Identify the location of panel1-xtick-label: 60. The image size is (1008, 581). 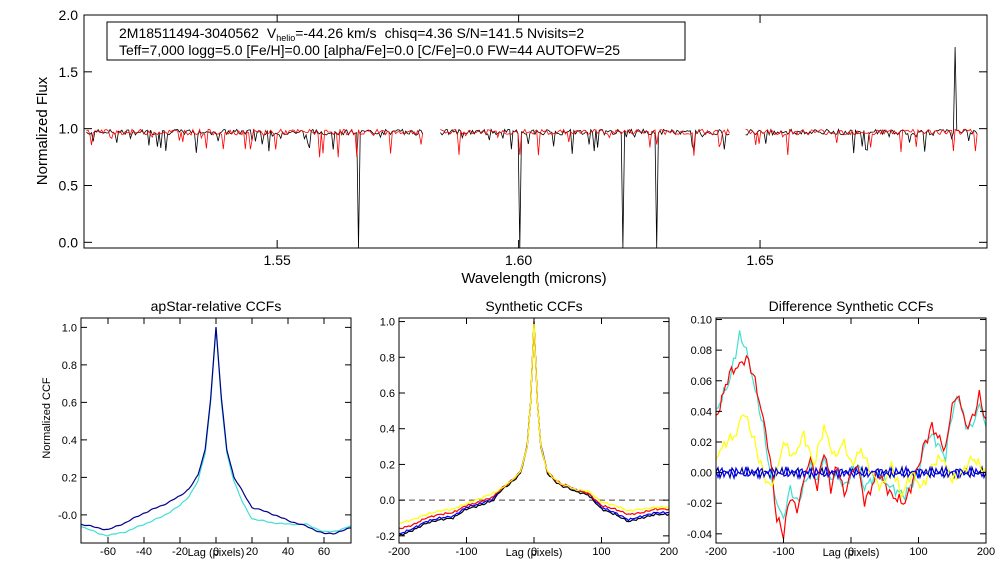
(324, 552).